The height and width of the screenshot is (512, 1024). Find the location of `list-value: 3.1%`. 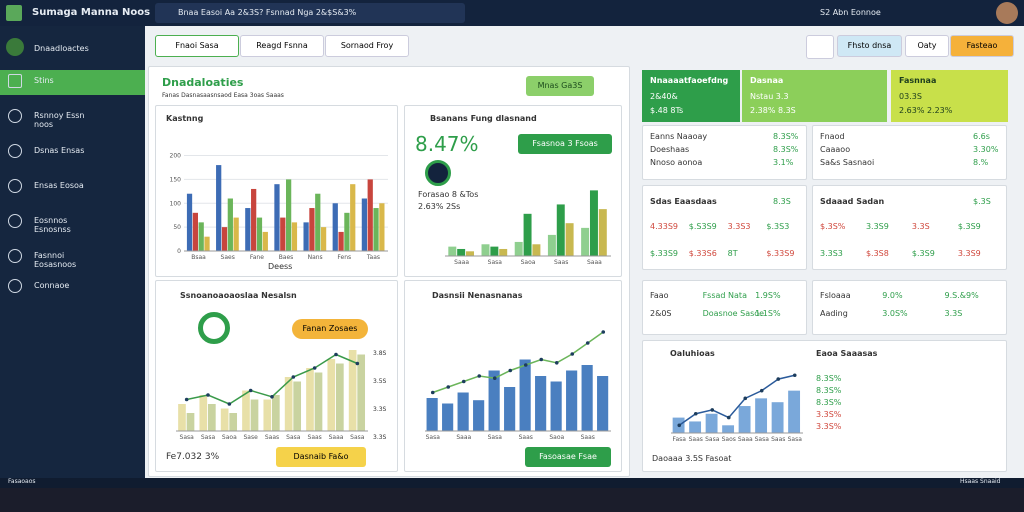

list-value: 3.1% is located at coordinates (783, 162).